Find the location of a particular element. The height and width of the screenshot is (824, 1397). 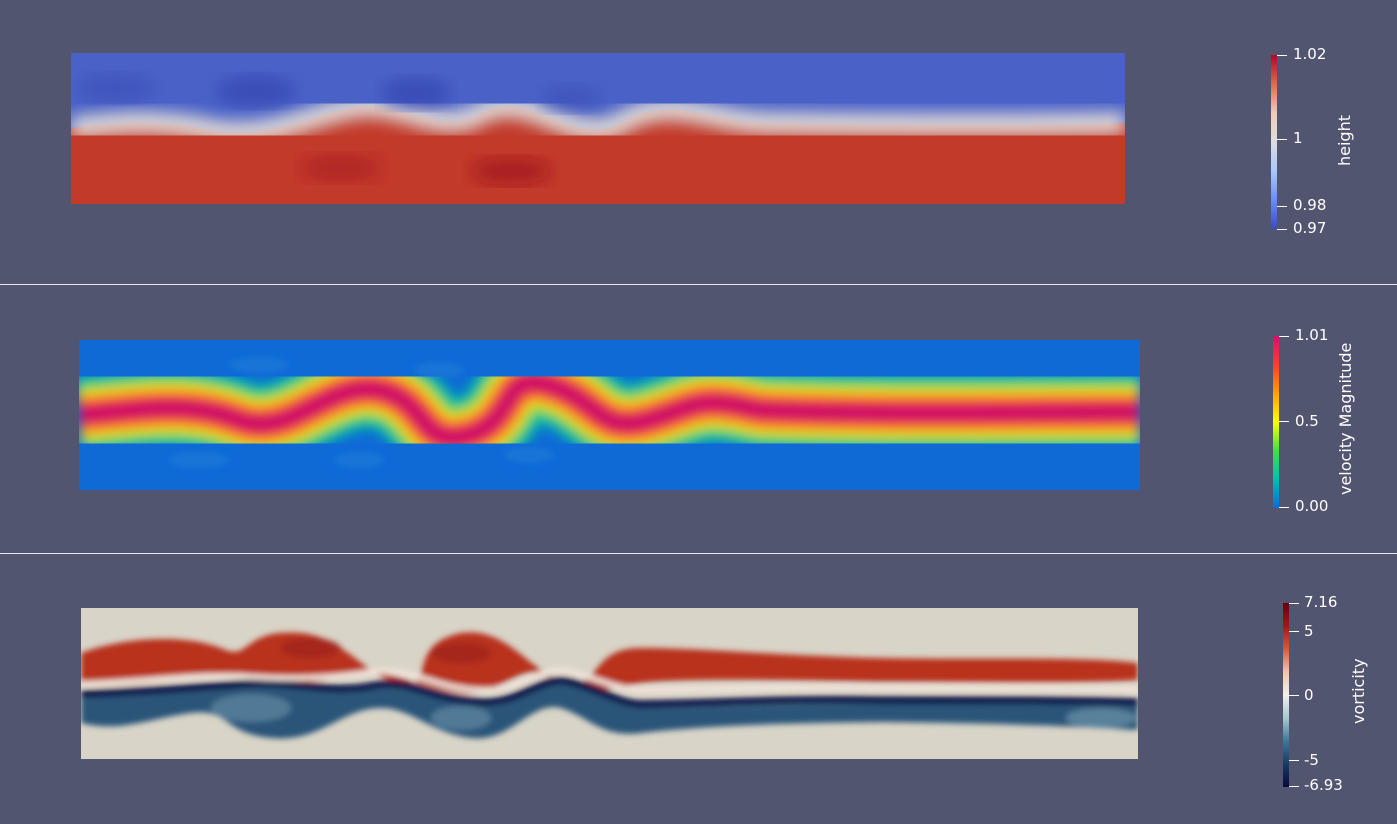

colorbar-tick-label: 0.5 is located at coordinates (1307, 421).